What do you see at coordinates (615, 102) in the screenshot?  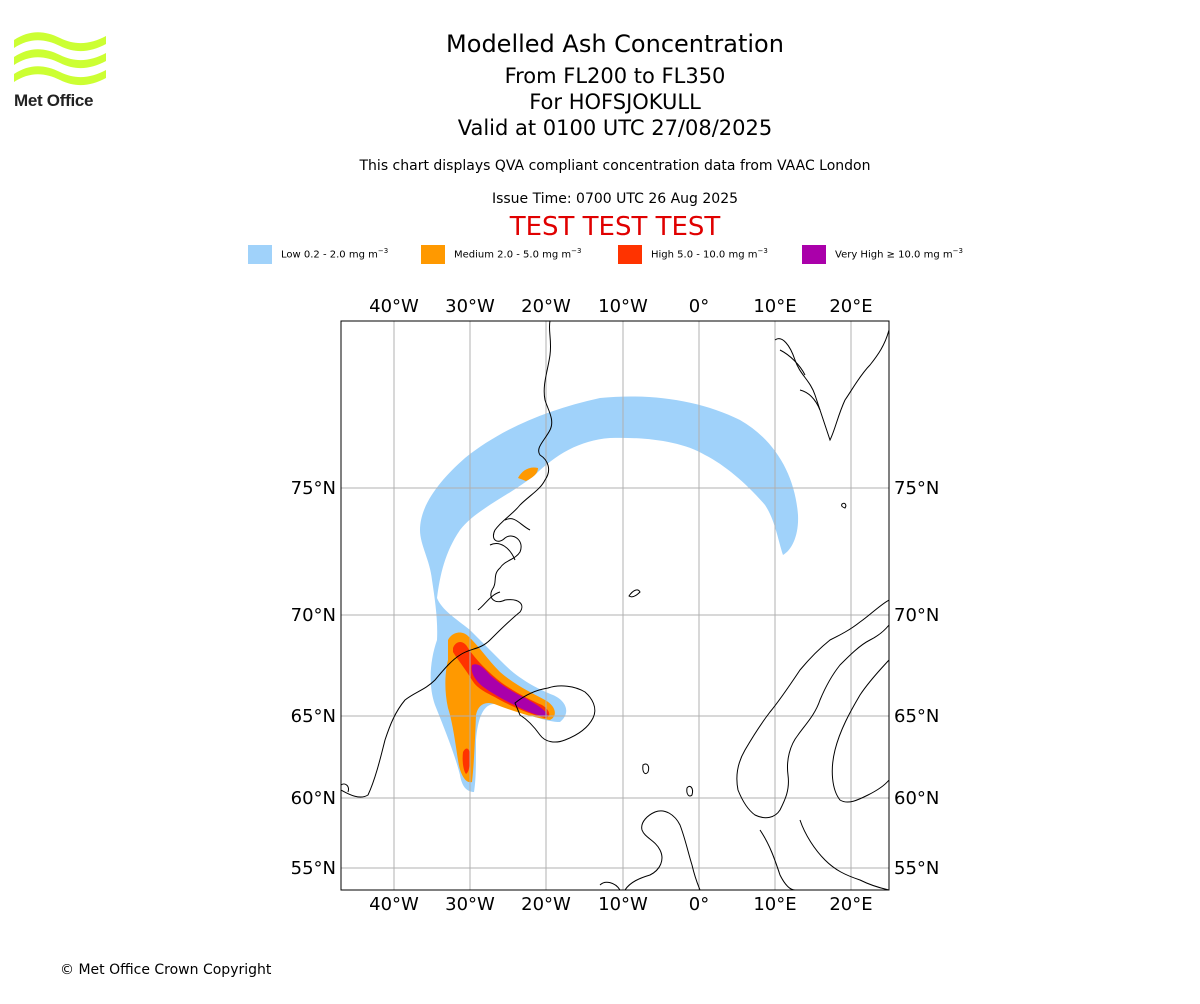 I see `volcano-name: For HOFSJOKULL` at bounding box center [615, 102].